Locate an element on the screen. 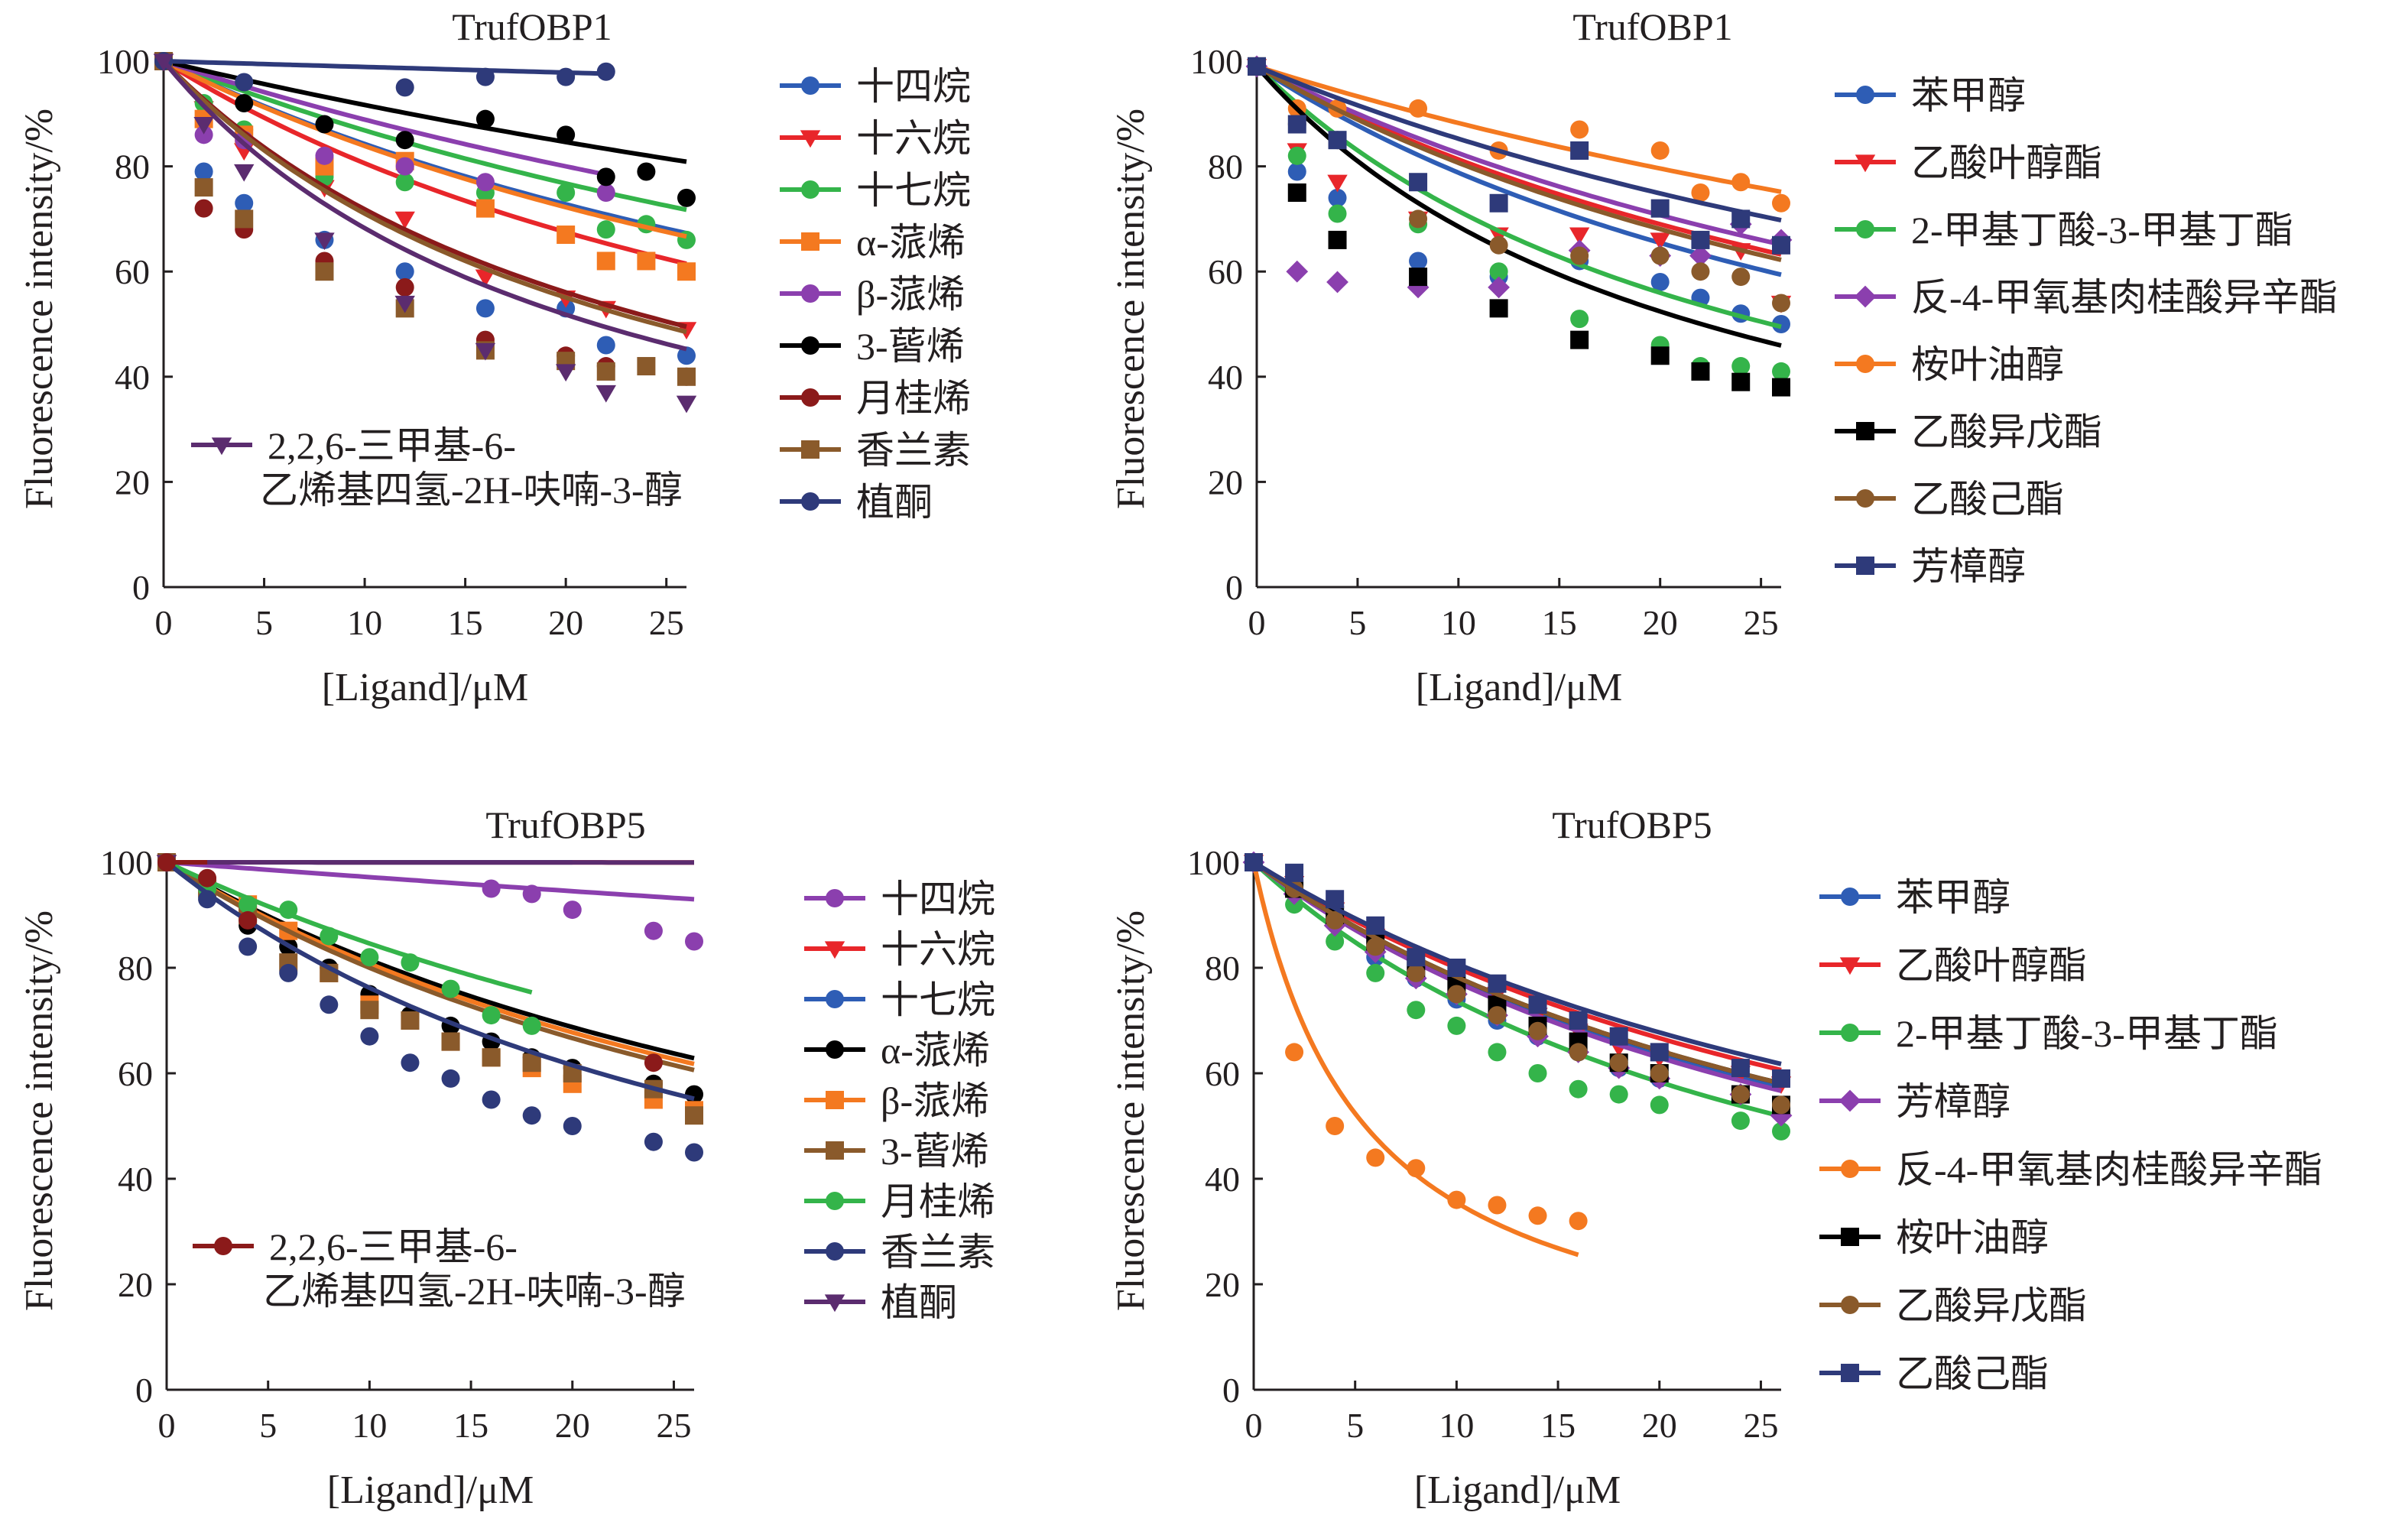  y-tick-label: 80 is located at coordinates (1223, 968).